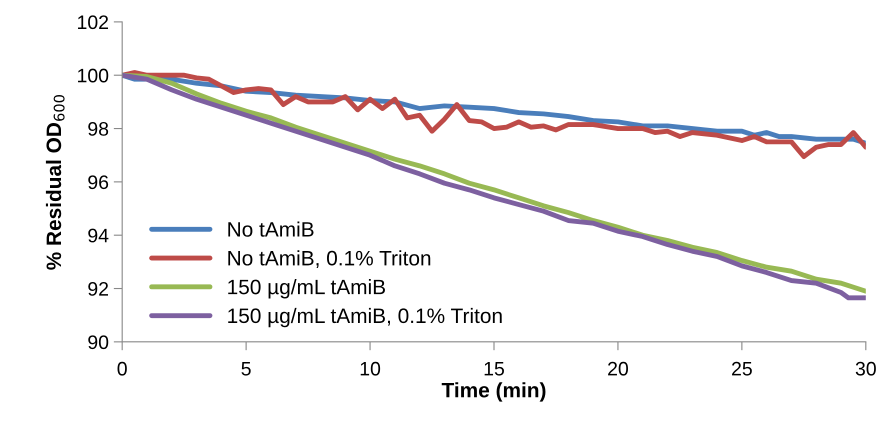 This screenshot has width=879, height=421. What do you see at coordinates (98, 342) in the screenshot?
I see `y-tick-label: 90` at bounding box center [98, 342].